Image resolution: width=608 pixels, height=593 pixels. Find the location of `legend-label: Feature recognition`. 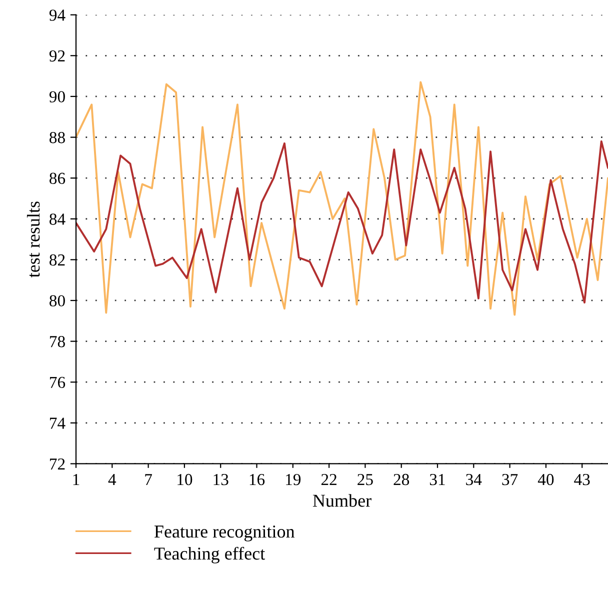

legend-label: Feature recognition is located at coordinates (224, 534).